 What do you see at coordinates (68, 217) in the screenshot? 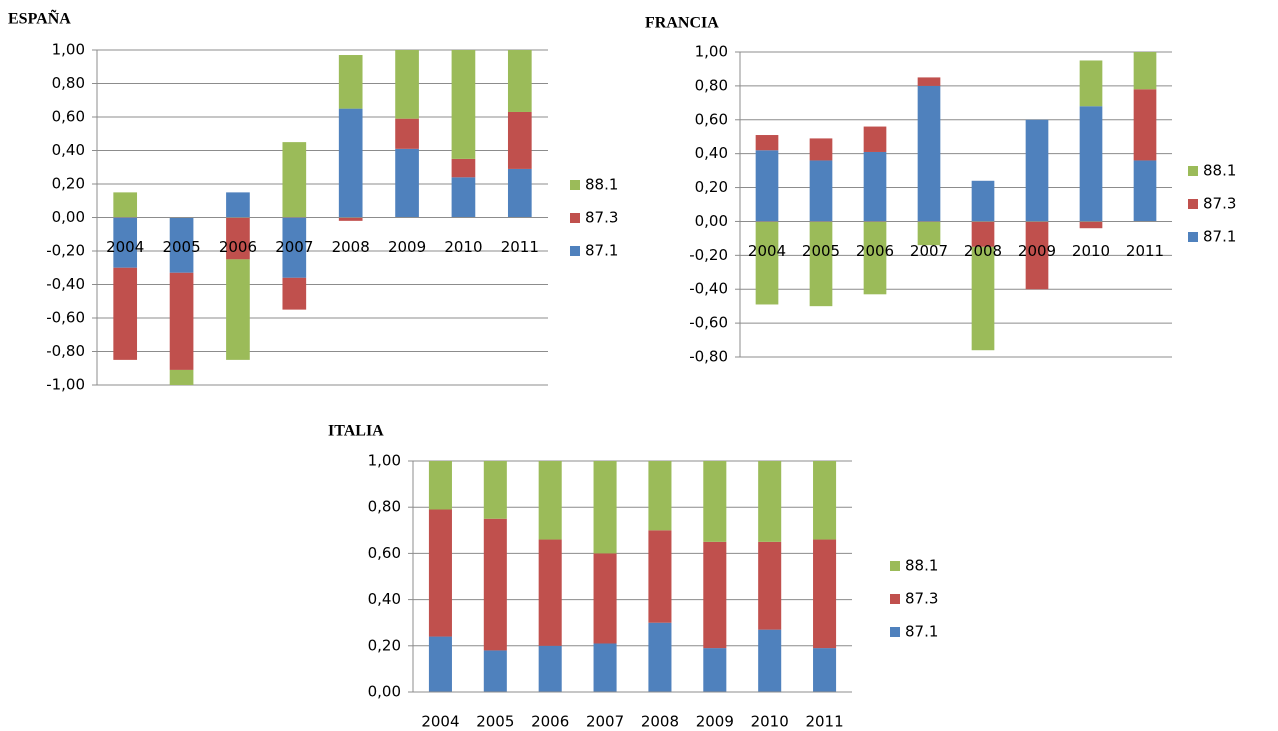
I see `y-tick-label: 0,00` at bounding box center [68, 217].